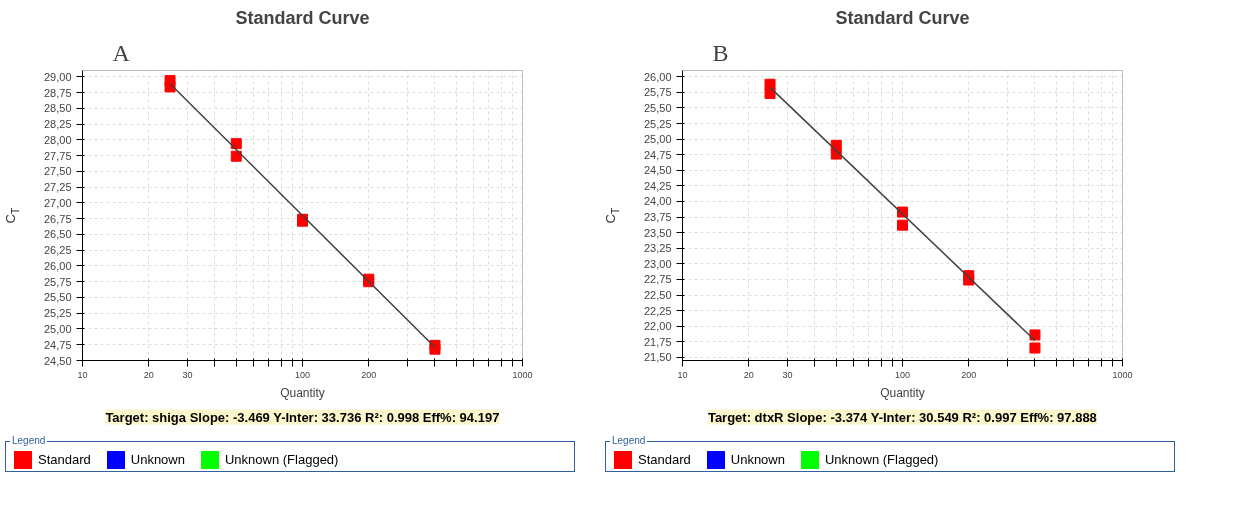  What do you see at coordinates (57, 124) in the screenshot?
I see `y-tick-label: 28,25` at bounding box center [57, 124].